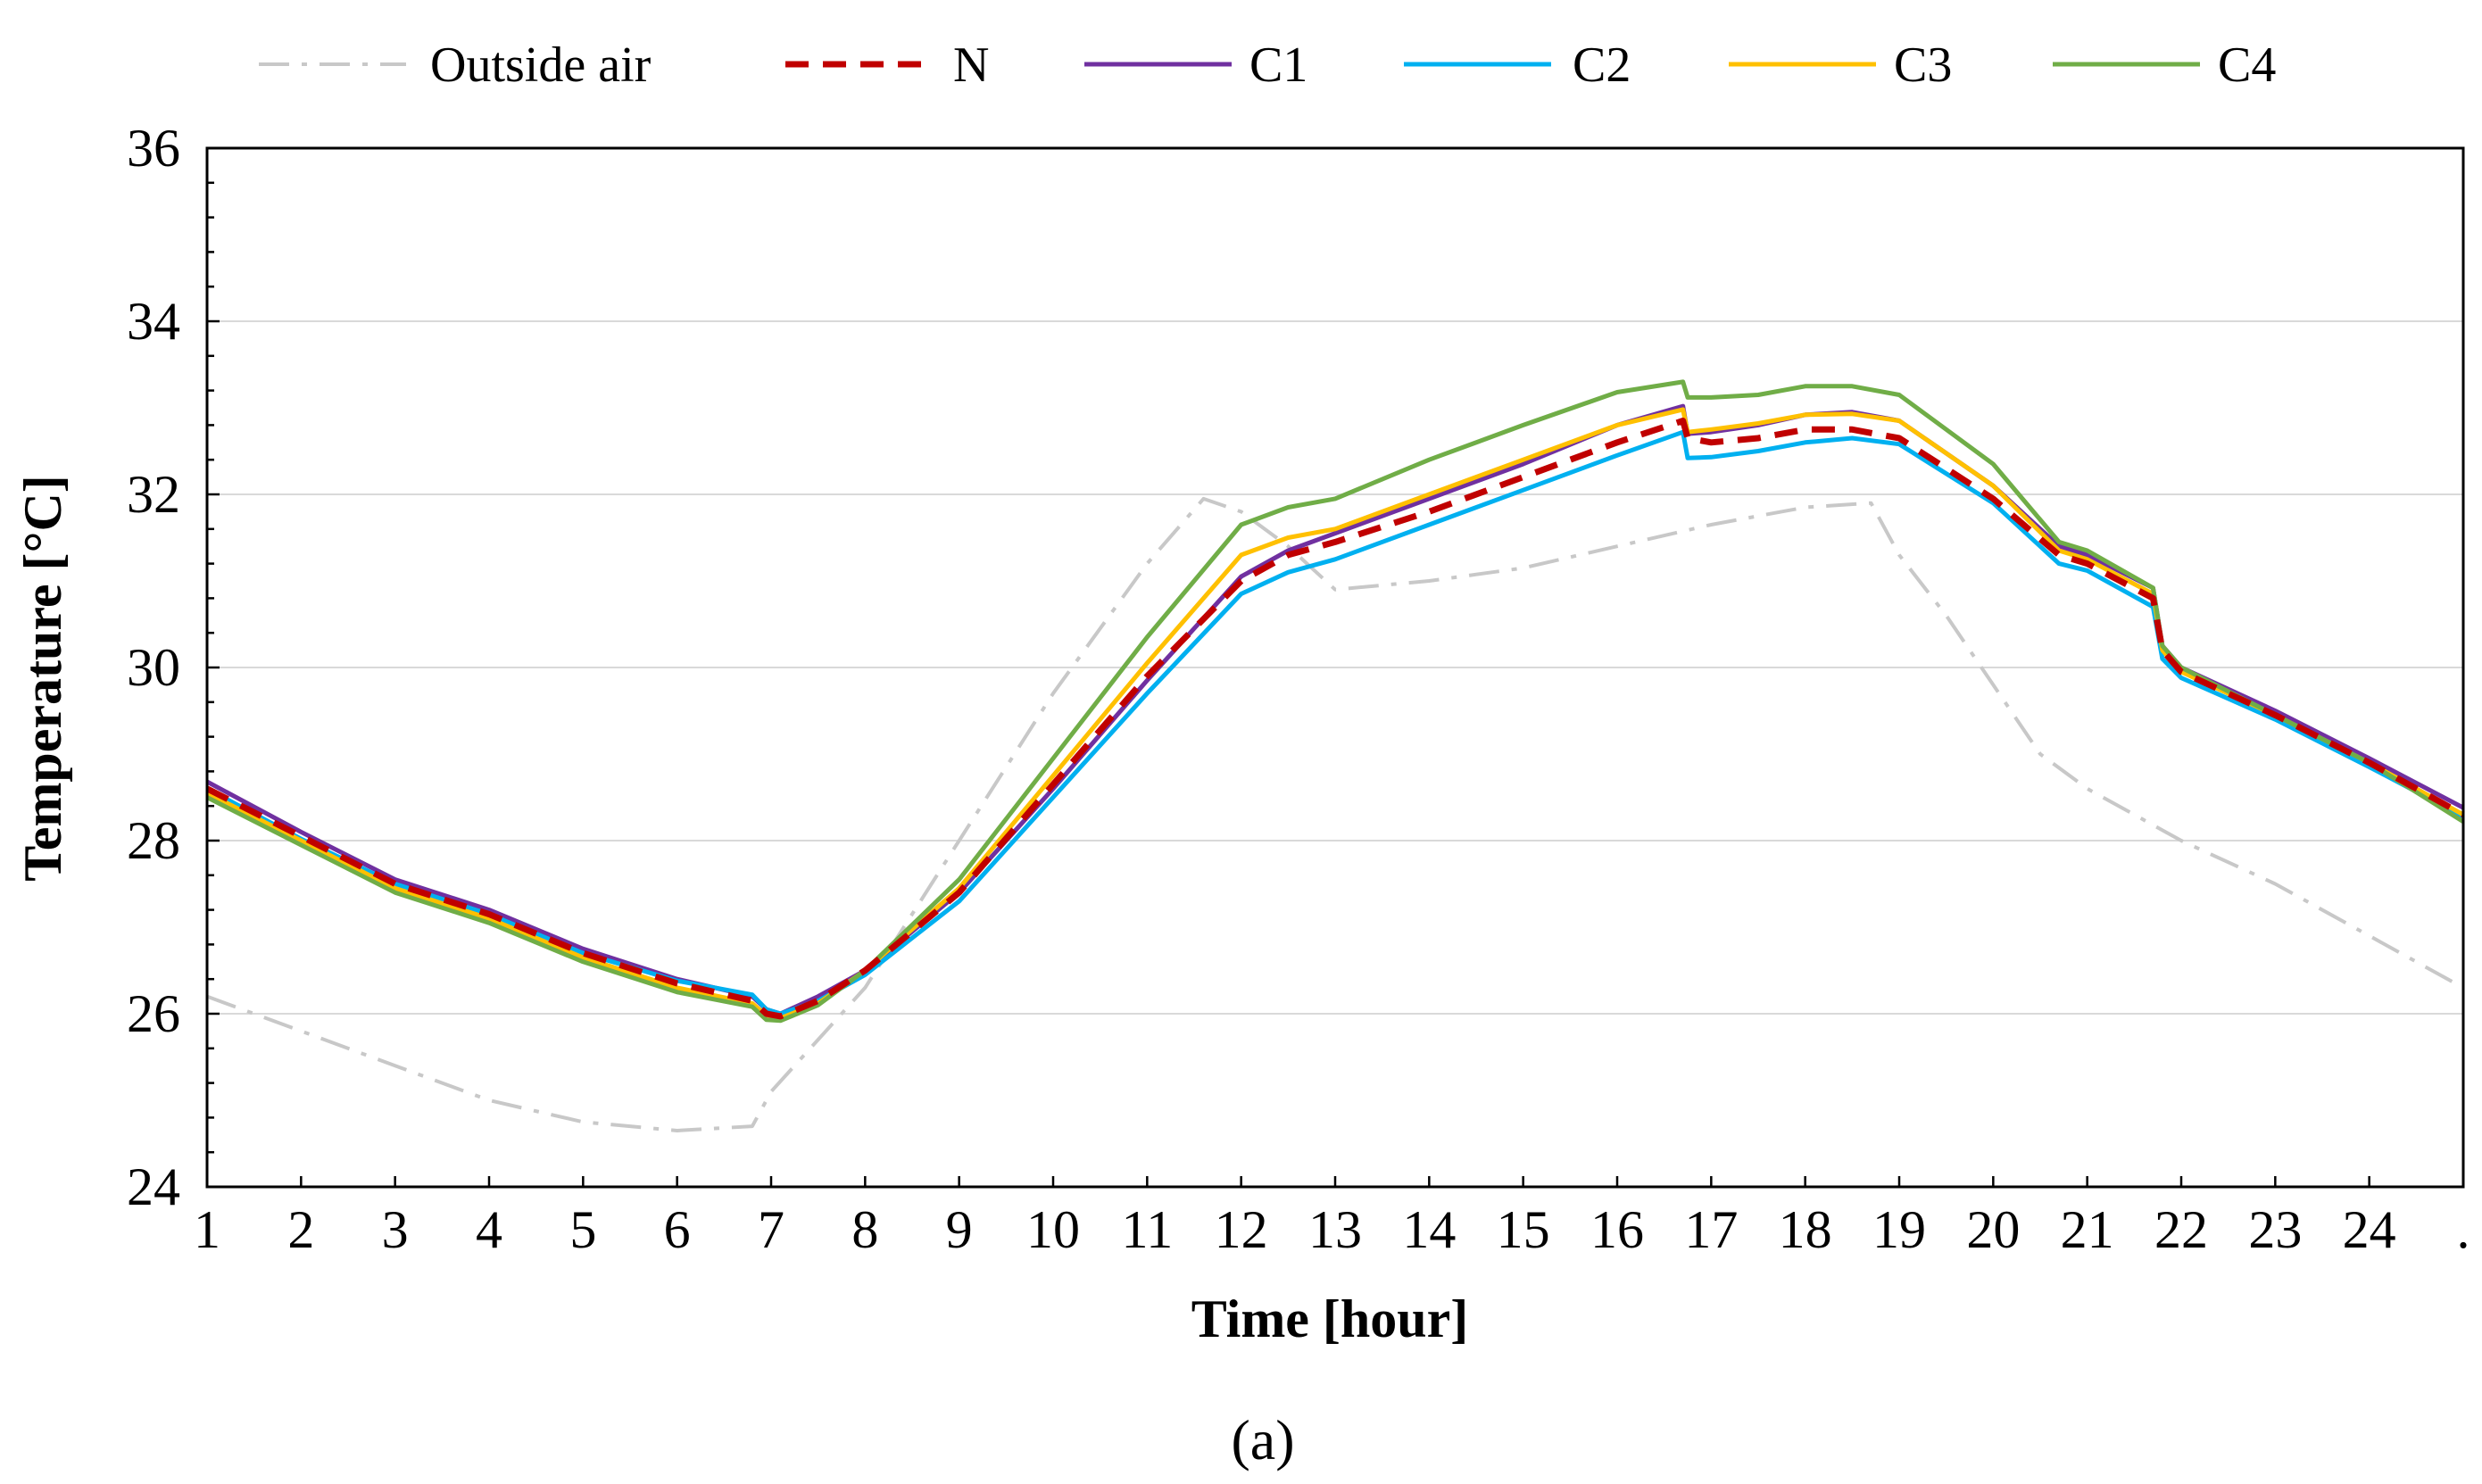 The height and width of the screenshot is (1484, 2482). What do you see at coordinates (153, 148) in the screenshot?
I see `y-tick-label: 36` at bounding box center [153, 148].